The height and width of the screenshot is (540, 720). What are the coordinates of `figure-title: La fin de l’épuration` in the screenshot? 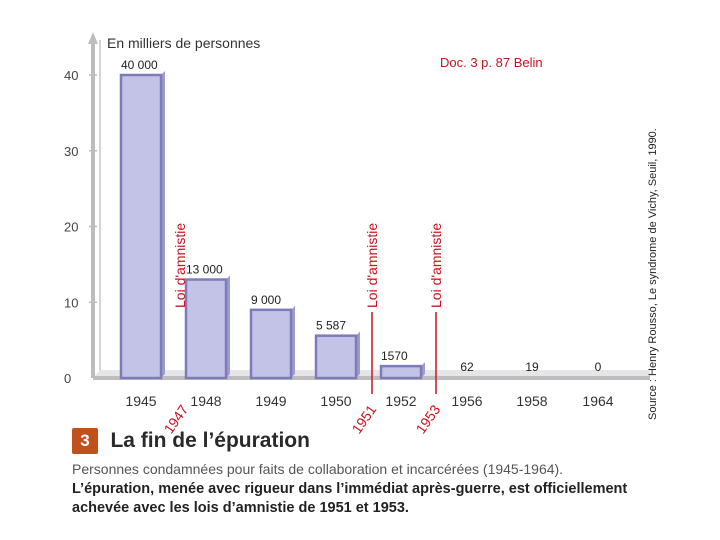 It's located at (210, 440).